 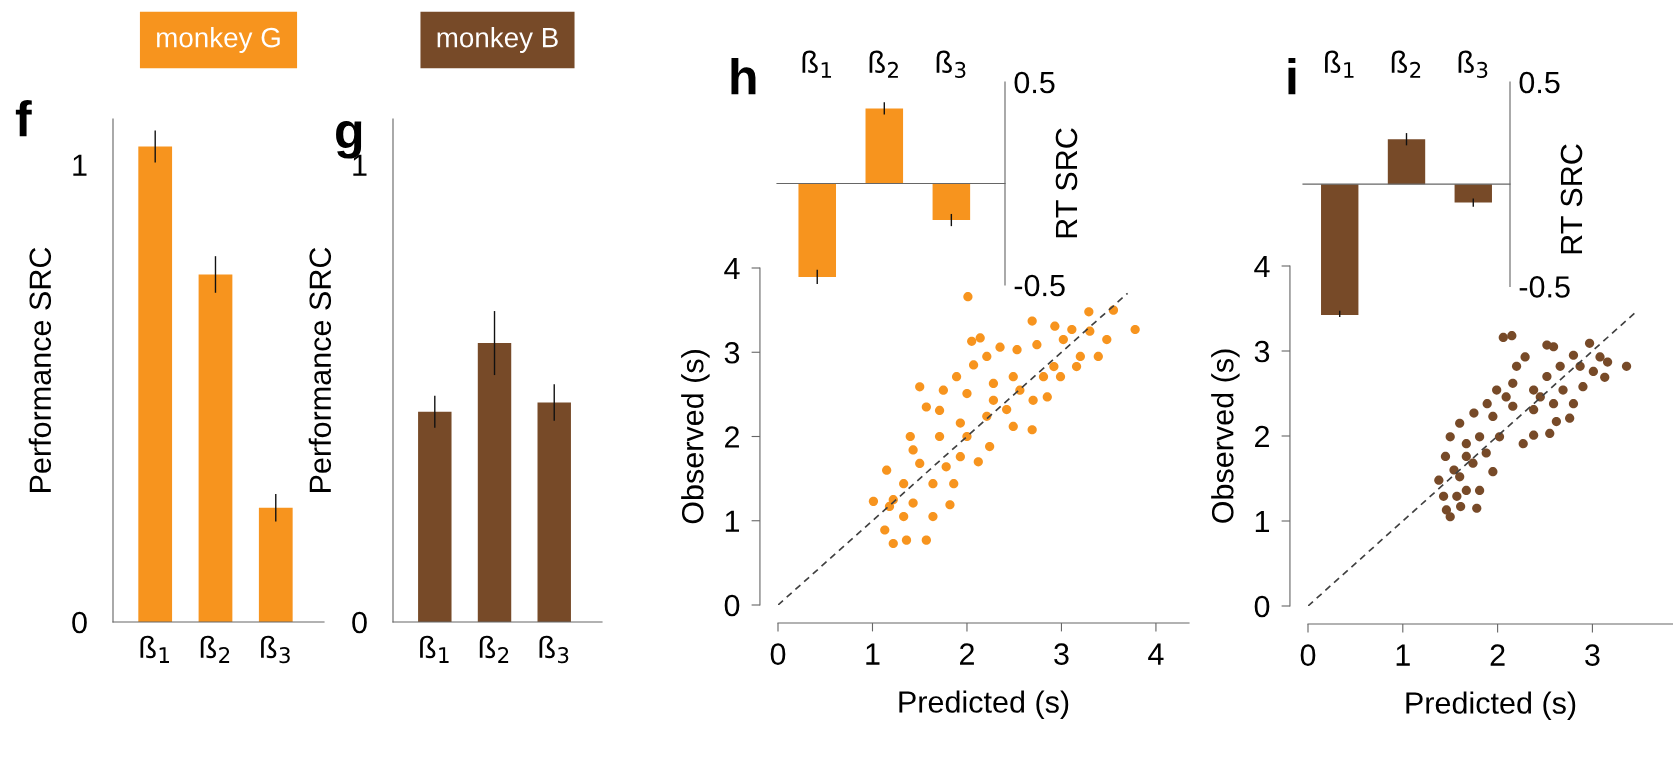 I want to click on text: monkey B, so click(x=497, y=40).